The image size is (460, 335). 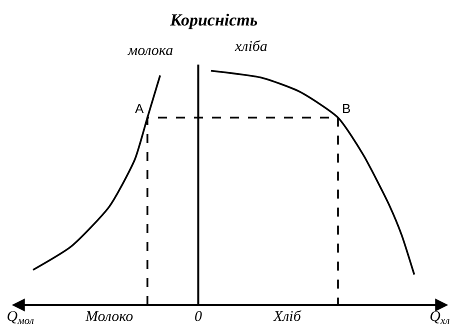 I want to click on x-tick-label: Хліб, so click(x=287, y=317).